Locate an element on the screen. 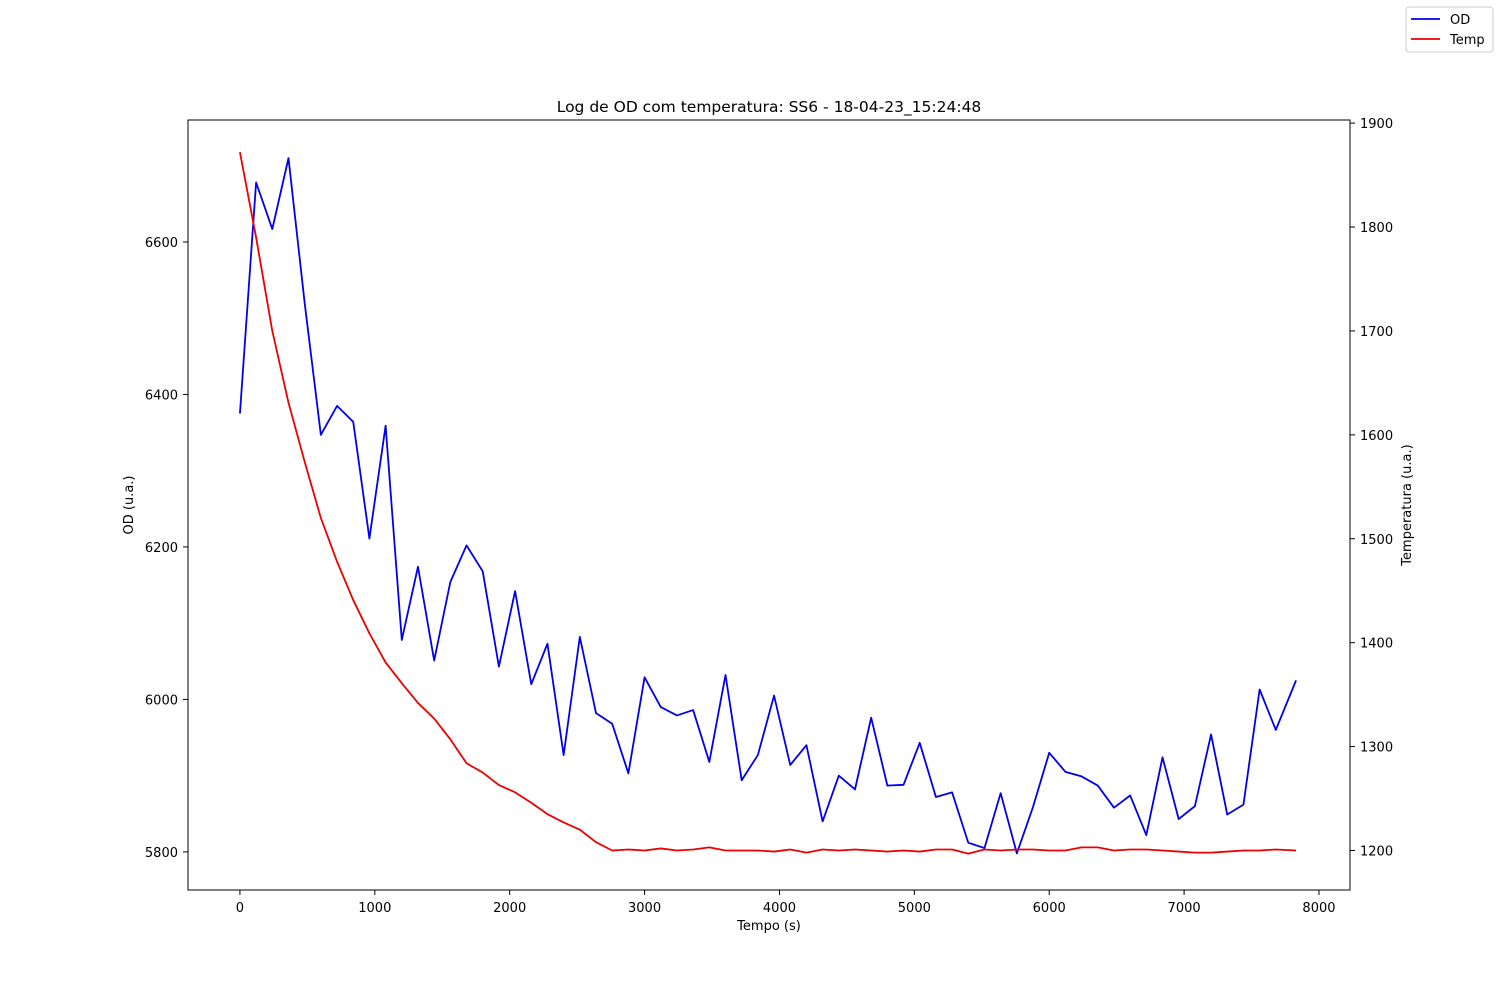 The image size is (1500, 1000). y2-axis-title: Temperatura (u.a.) is located at coordinates (1407, 505).